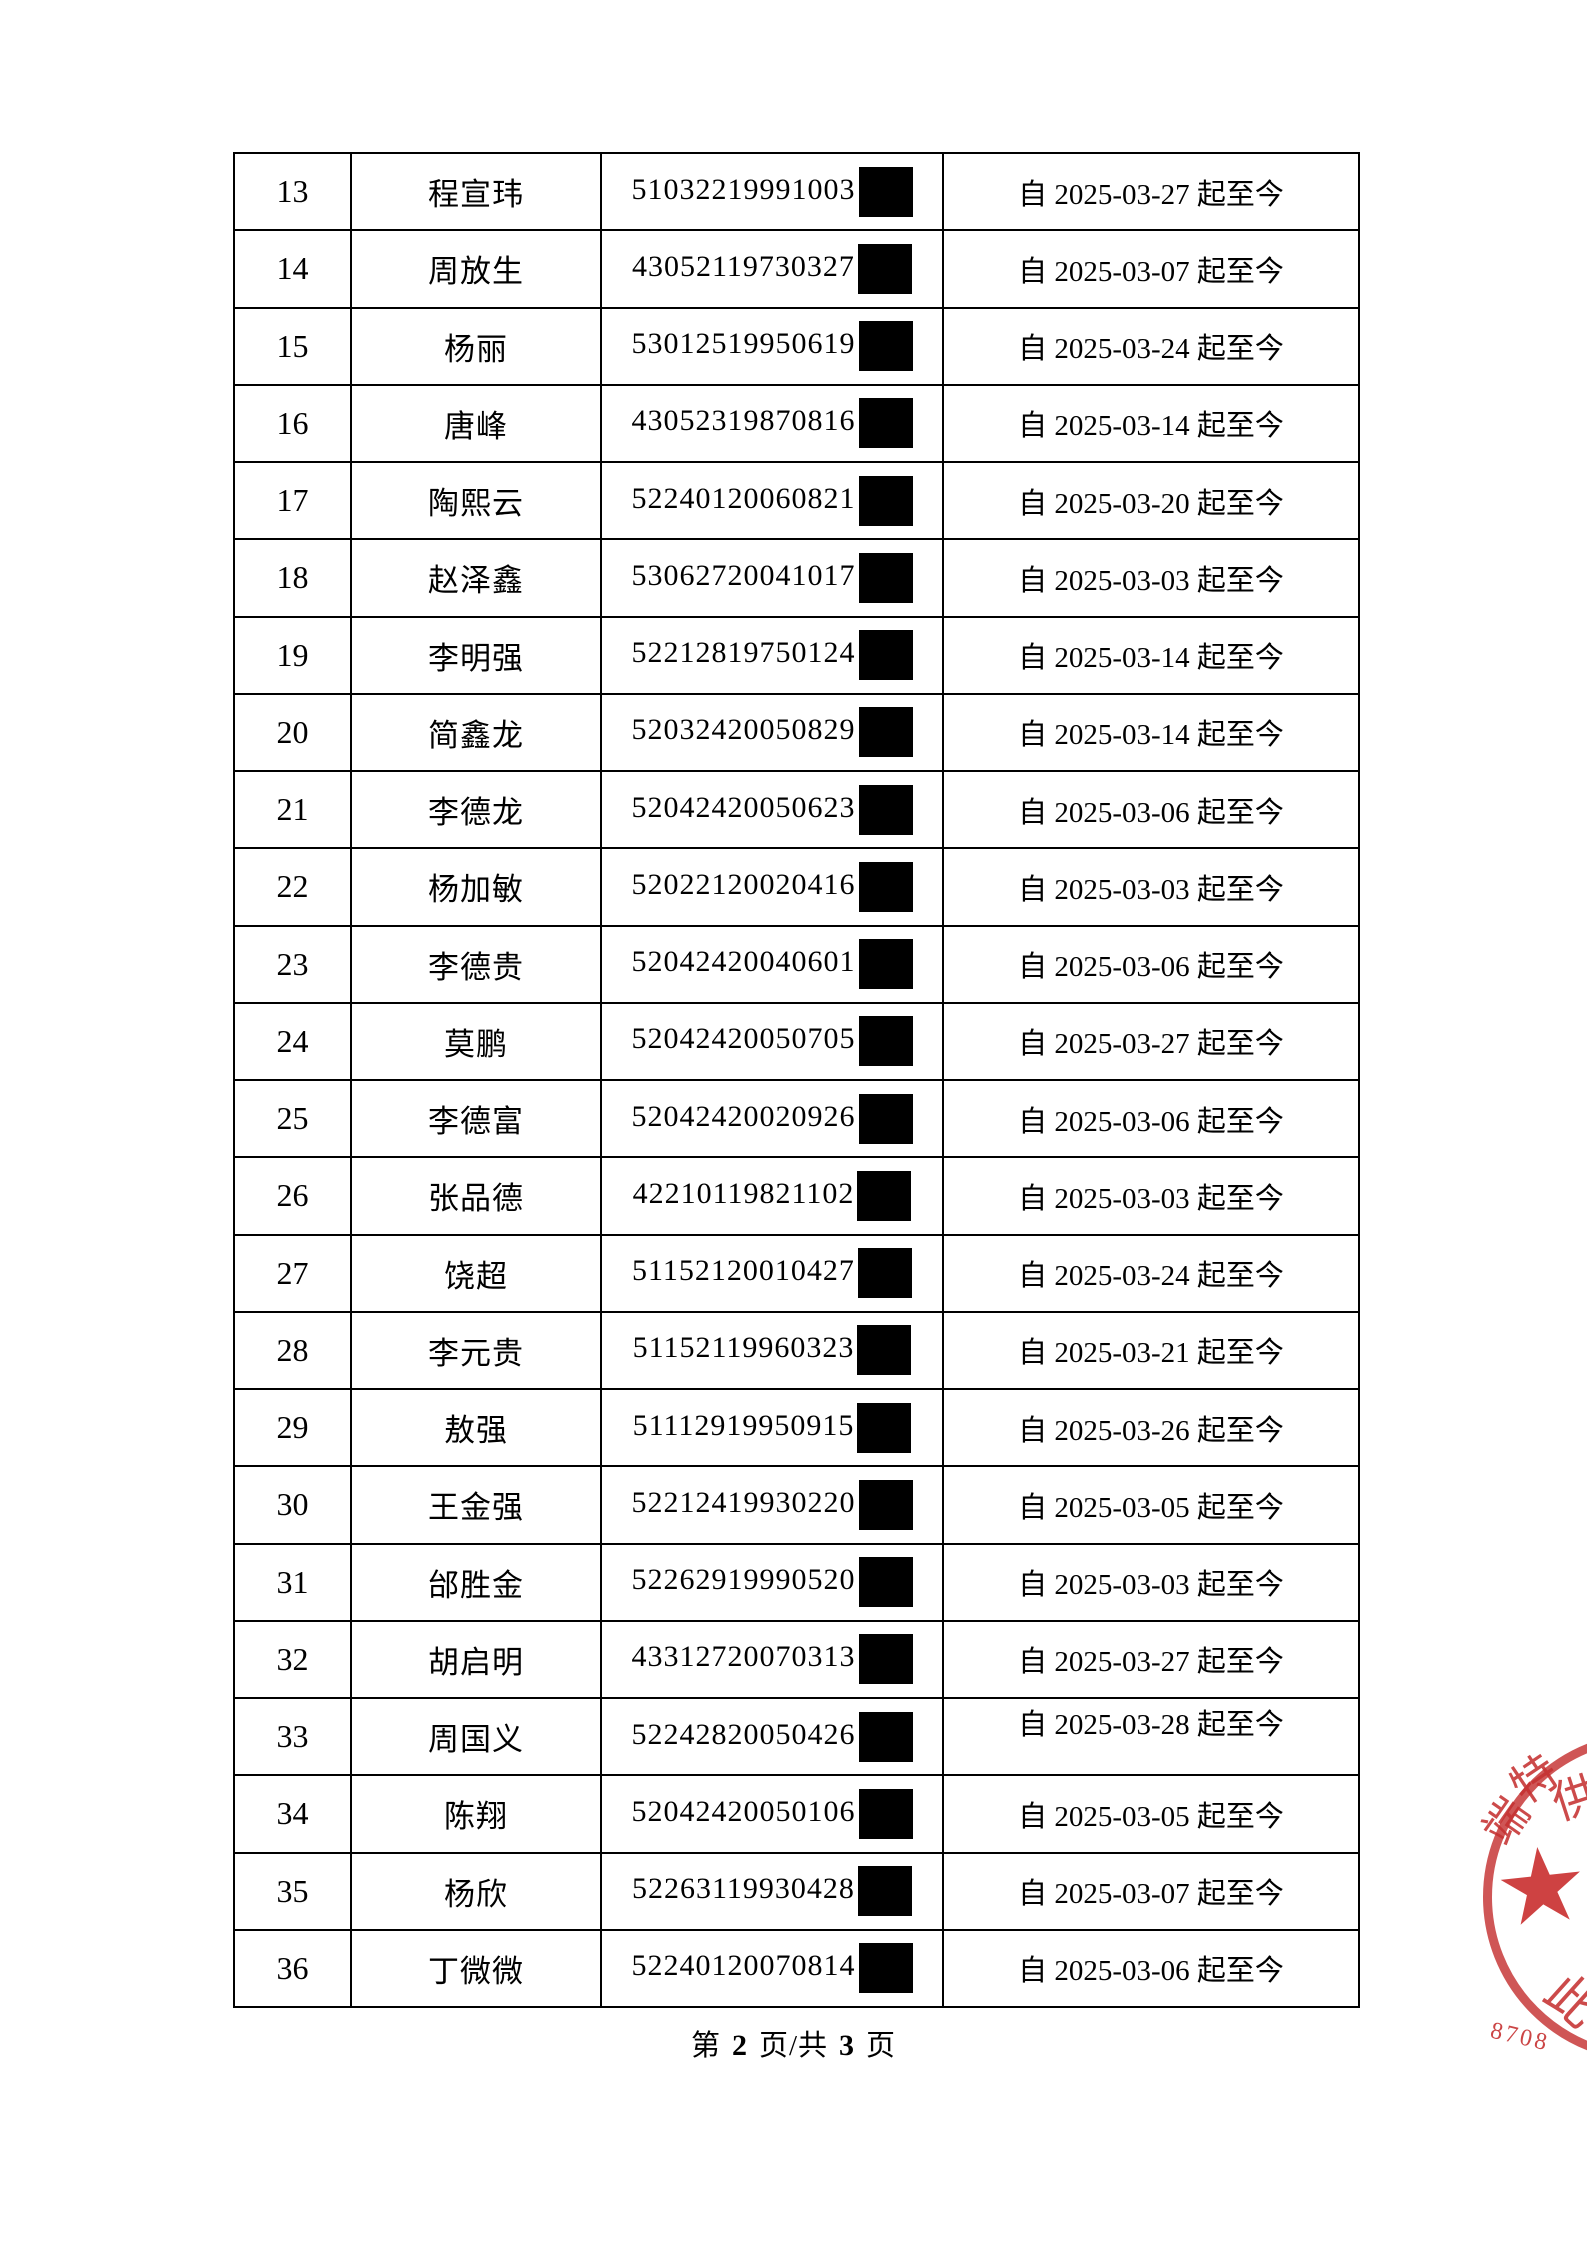 This screenshot has height=2245, width=1587. I want to click on footer-suffix: 页, so click(881, 2046).